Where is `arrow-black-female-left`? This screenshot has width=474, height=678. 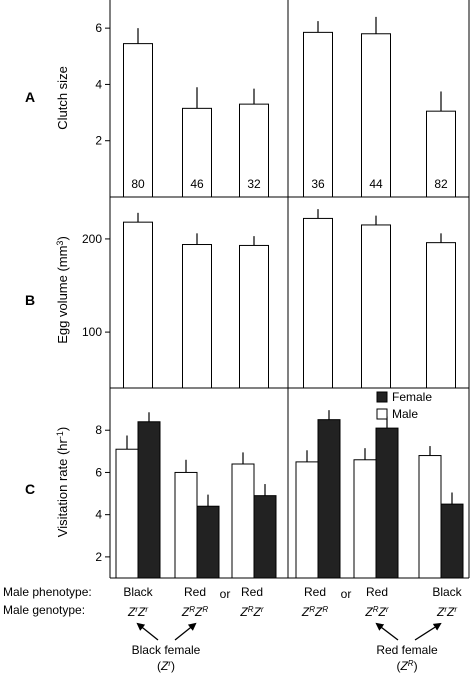
arrow-black-female-left is located at coordinates (147, 631).